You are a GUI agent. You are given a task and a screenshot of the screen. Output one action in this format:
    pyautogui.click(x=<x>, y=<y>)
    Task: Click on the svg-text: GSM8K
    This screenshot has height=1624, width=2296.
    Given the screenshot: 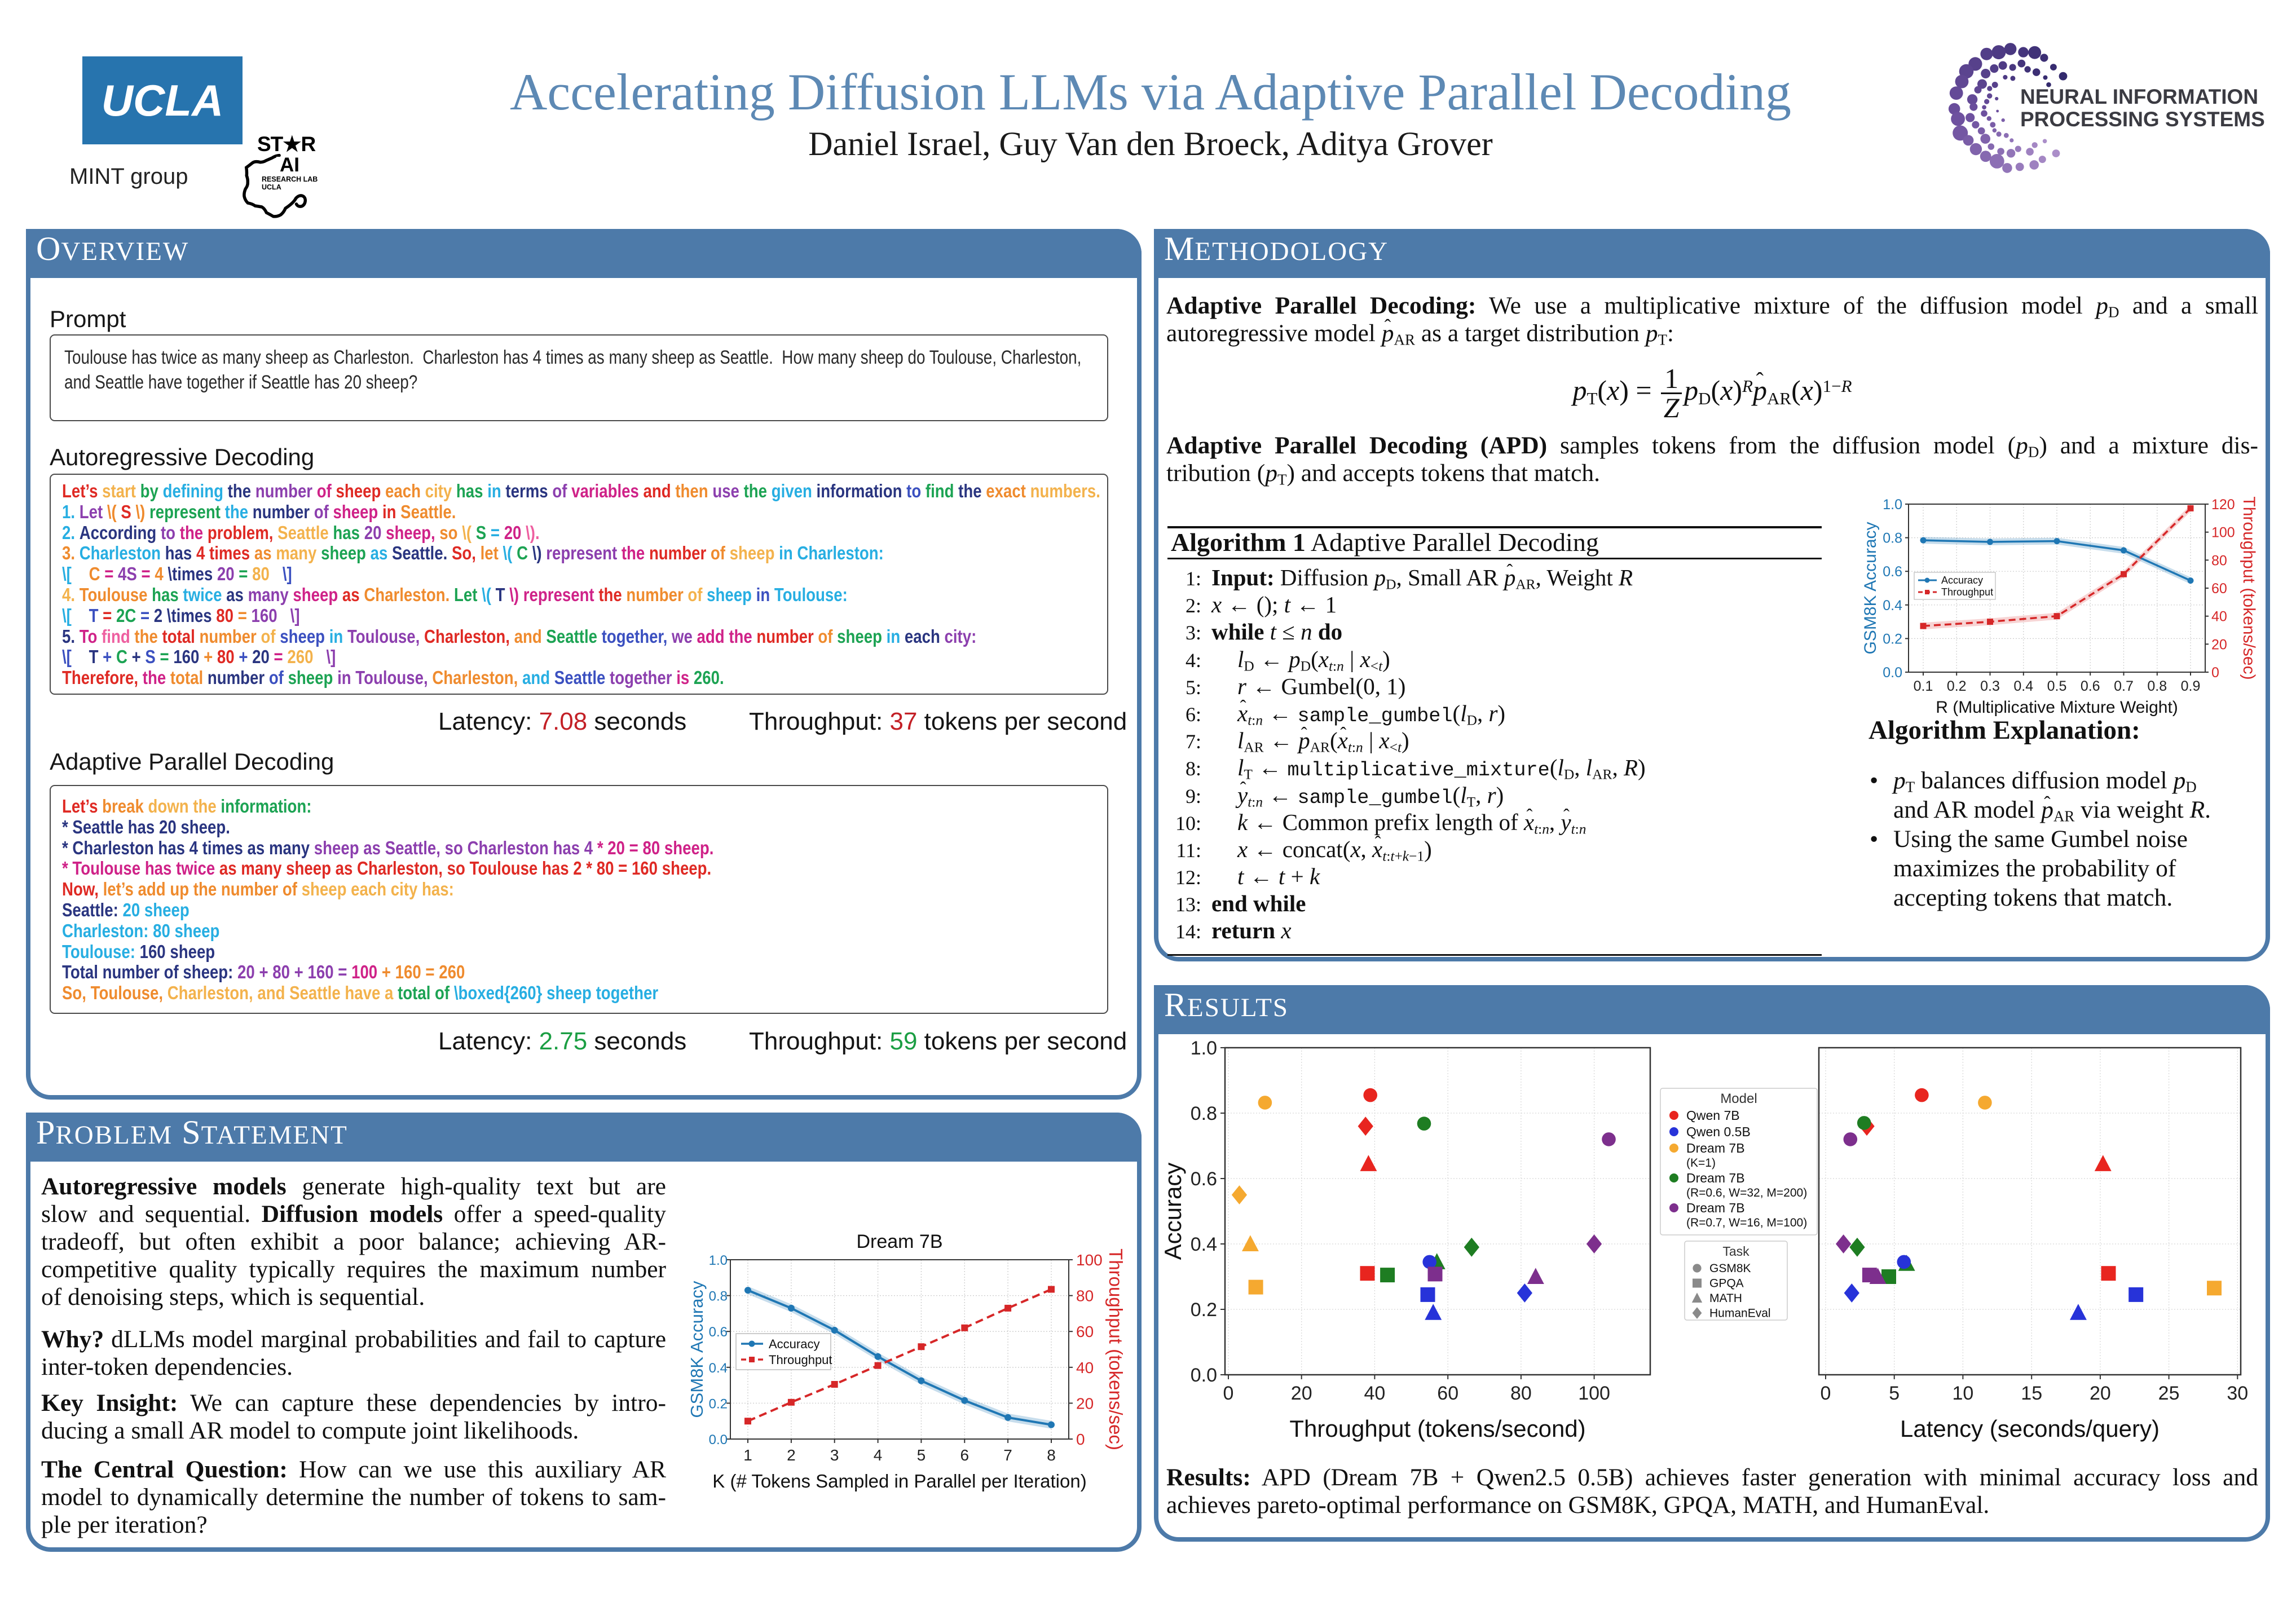 What is the action you would take?
    pyautogui.click(x=1730, y=1269)
    